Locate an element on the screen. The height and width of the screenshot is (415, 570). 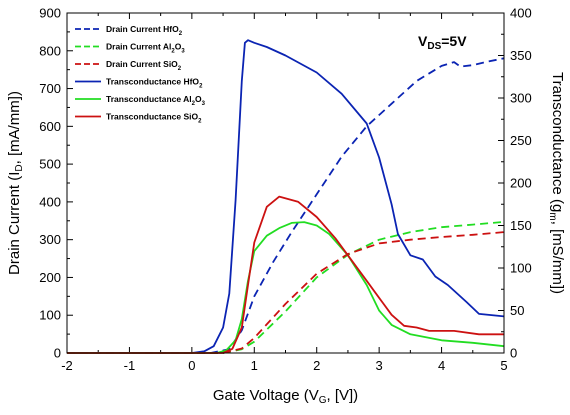
legend-label-0: Drain Current HfO2 is located at coordinates (144, 30).